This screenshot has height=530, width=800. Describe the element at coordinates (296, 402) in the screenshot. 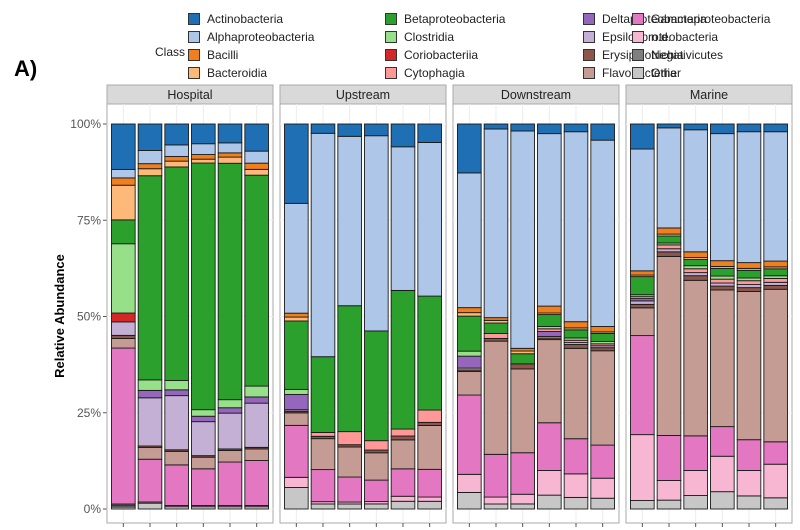

I see `bar-segment-deltaproteobacteria` at that location.